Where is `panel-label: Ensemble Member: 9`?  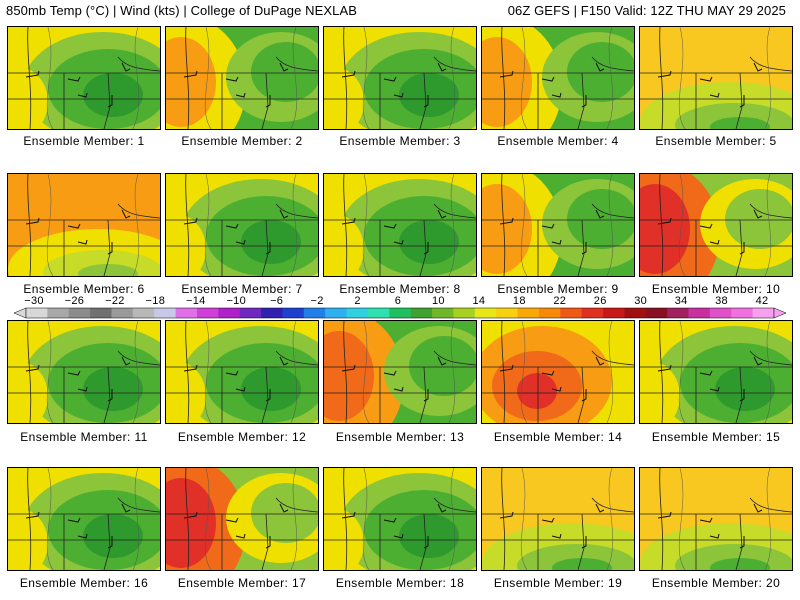 panel-label: Ensemble Member: 9 is located at coordinates (558, 289).